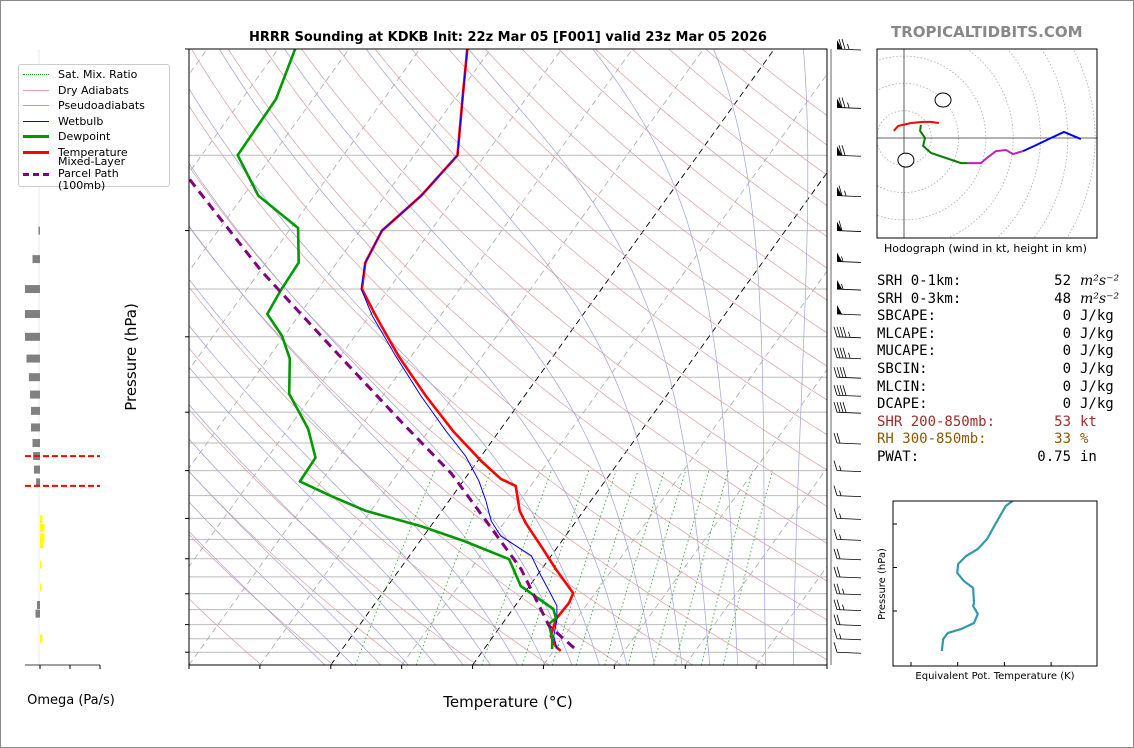 Image resolution: width=1134 pixels, height=748 pixels. I want to click on stat-label: MLCIN:, so click(902, 386).